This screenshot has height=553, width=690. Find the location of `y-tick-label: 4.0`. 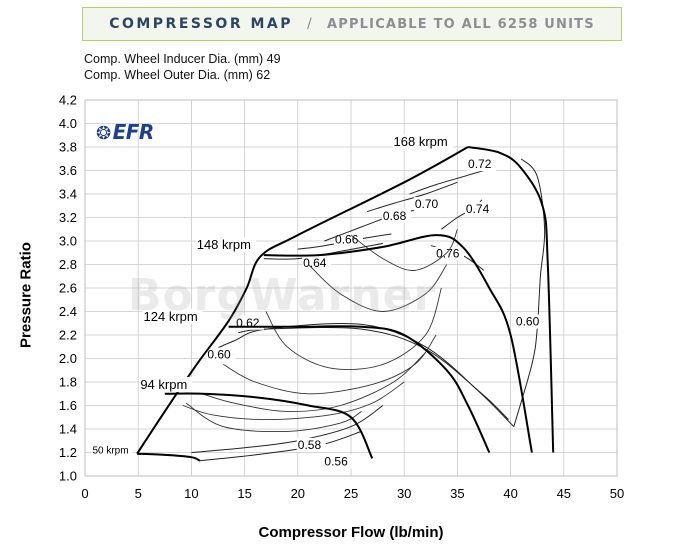

y-tick-label: 4.0 is located at coordinates (68, 123).